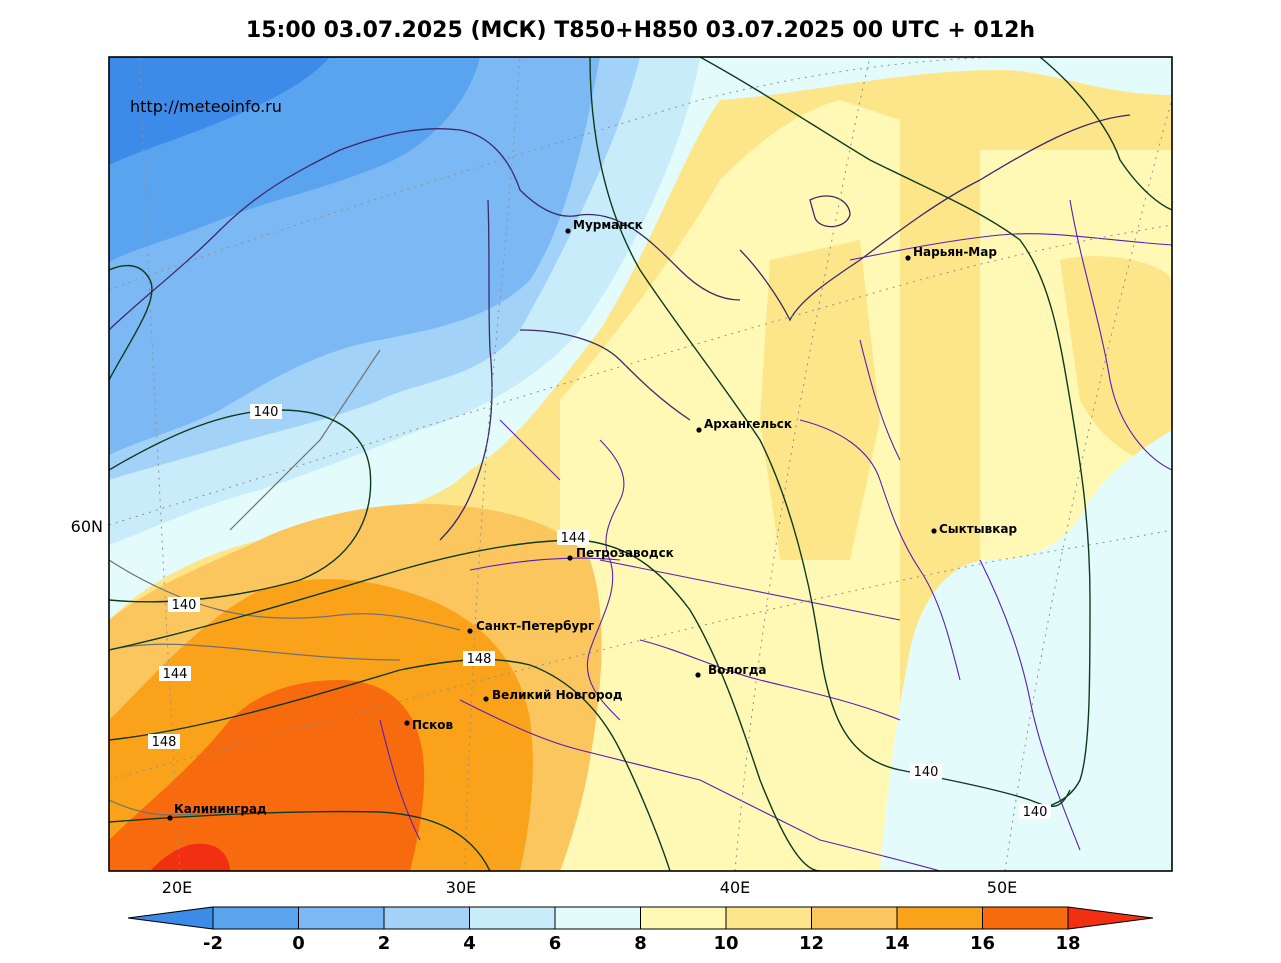 Image resolution: width=1281 pixels, height=963 pixels. I want to click on colorbar-tick-label: 12, so click(811, 943).